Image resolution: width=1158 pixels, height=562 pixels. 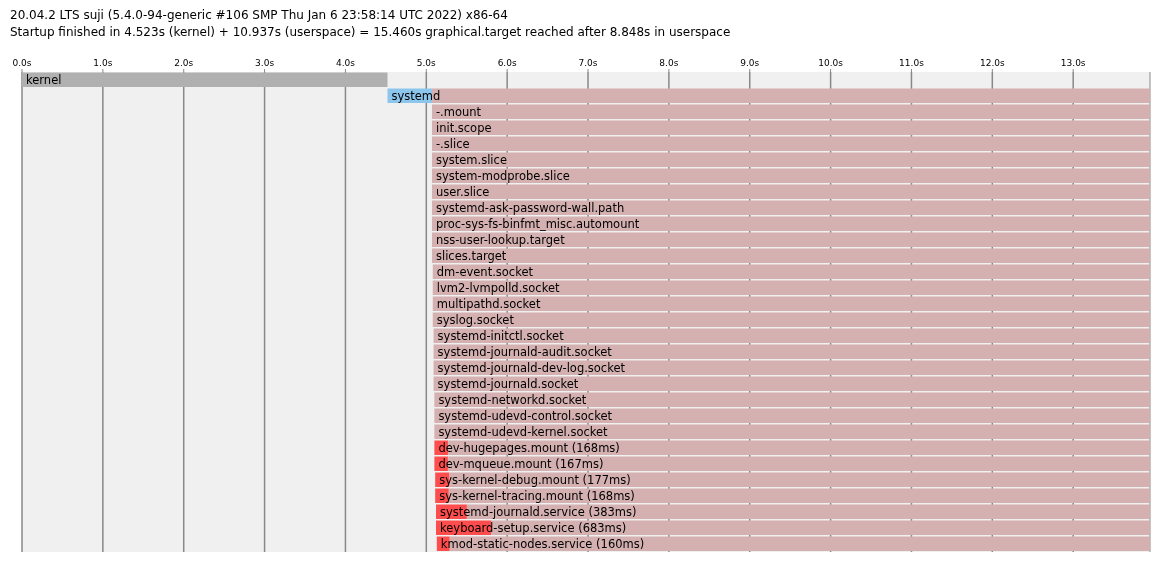 What do you see at coordinates (184, 63) in the screenshot?
I see `x-tick-label: 2.0s` at bounding box center [184, 63].